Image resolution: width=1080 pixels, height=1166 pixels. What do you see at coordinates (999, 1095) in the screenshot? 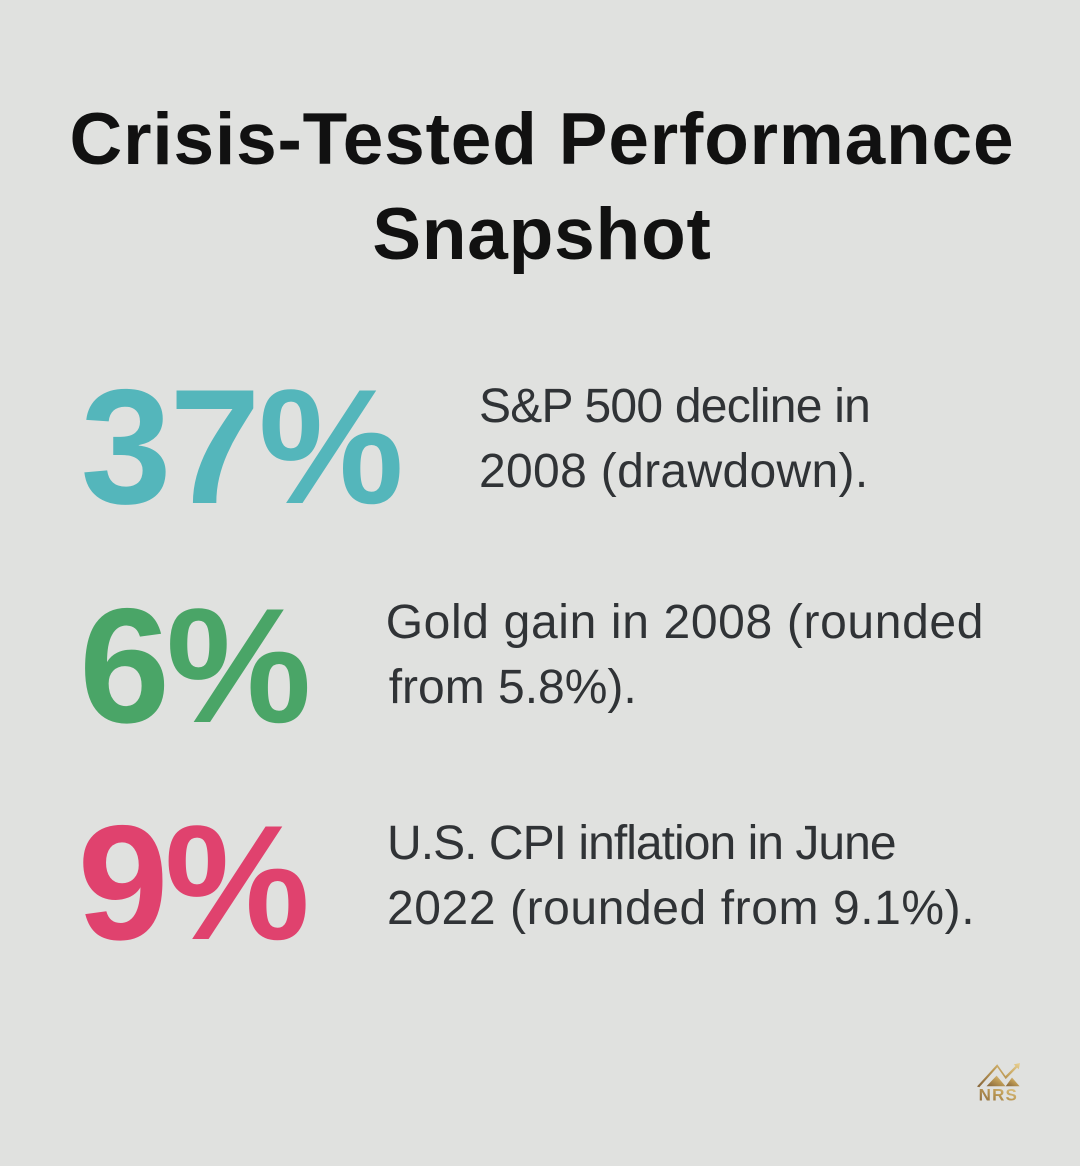
I see `svg-text: NRS` at bounding box center [999, 1095].